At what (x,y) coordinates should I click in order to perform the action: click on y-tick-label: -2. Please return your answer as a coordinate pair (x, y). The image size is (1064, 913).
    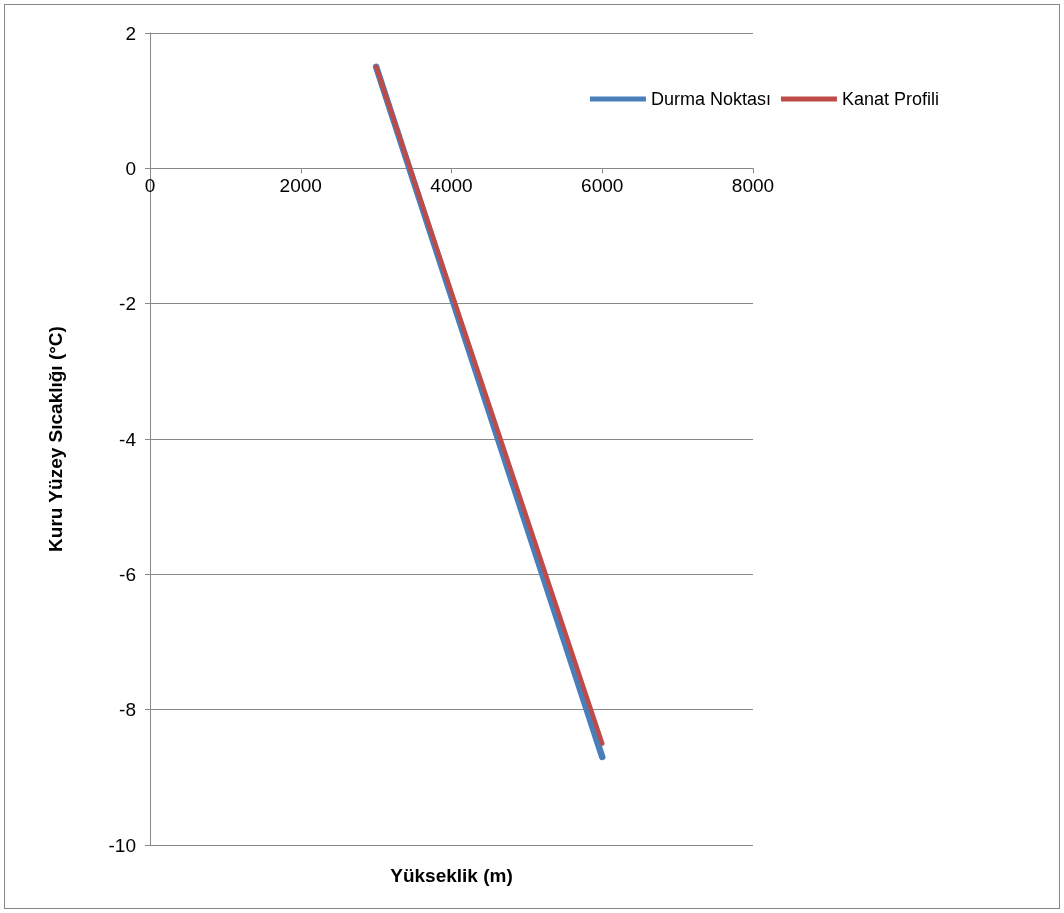
    Looking at the image, I should click on (127, 304).